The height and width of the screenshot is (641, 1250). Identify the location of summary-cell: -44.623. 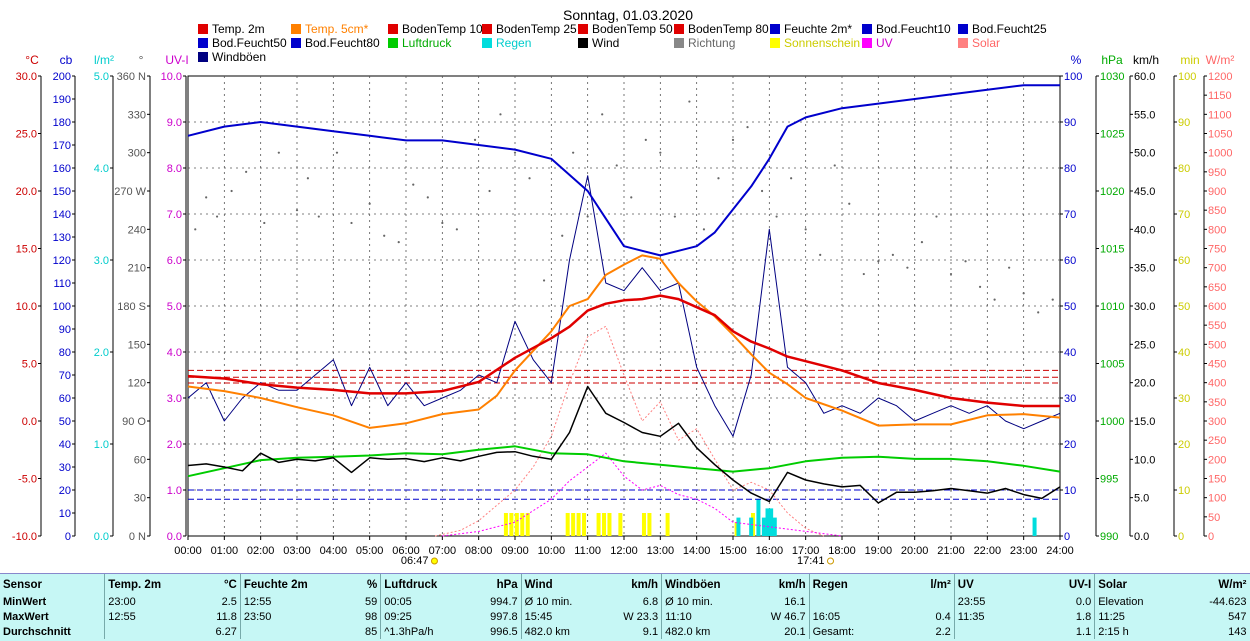
(1228, 601).